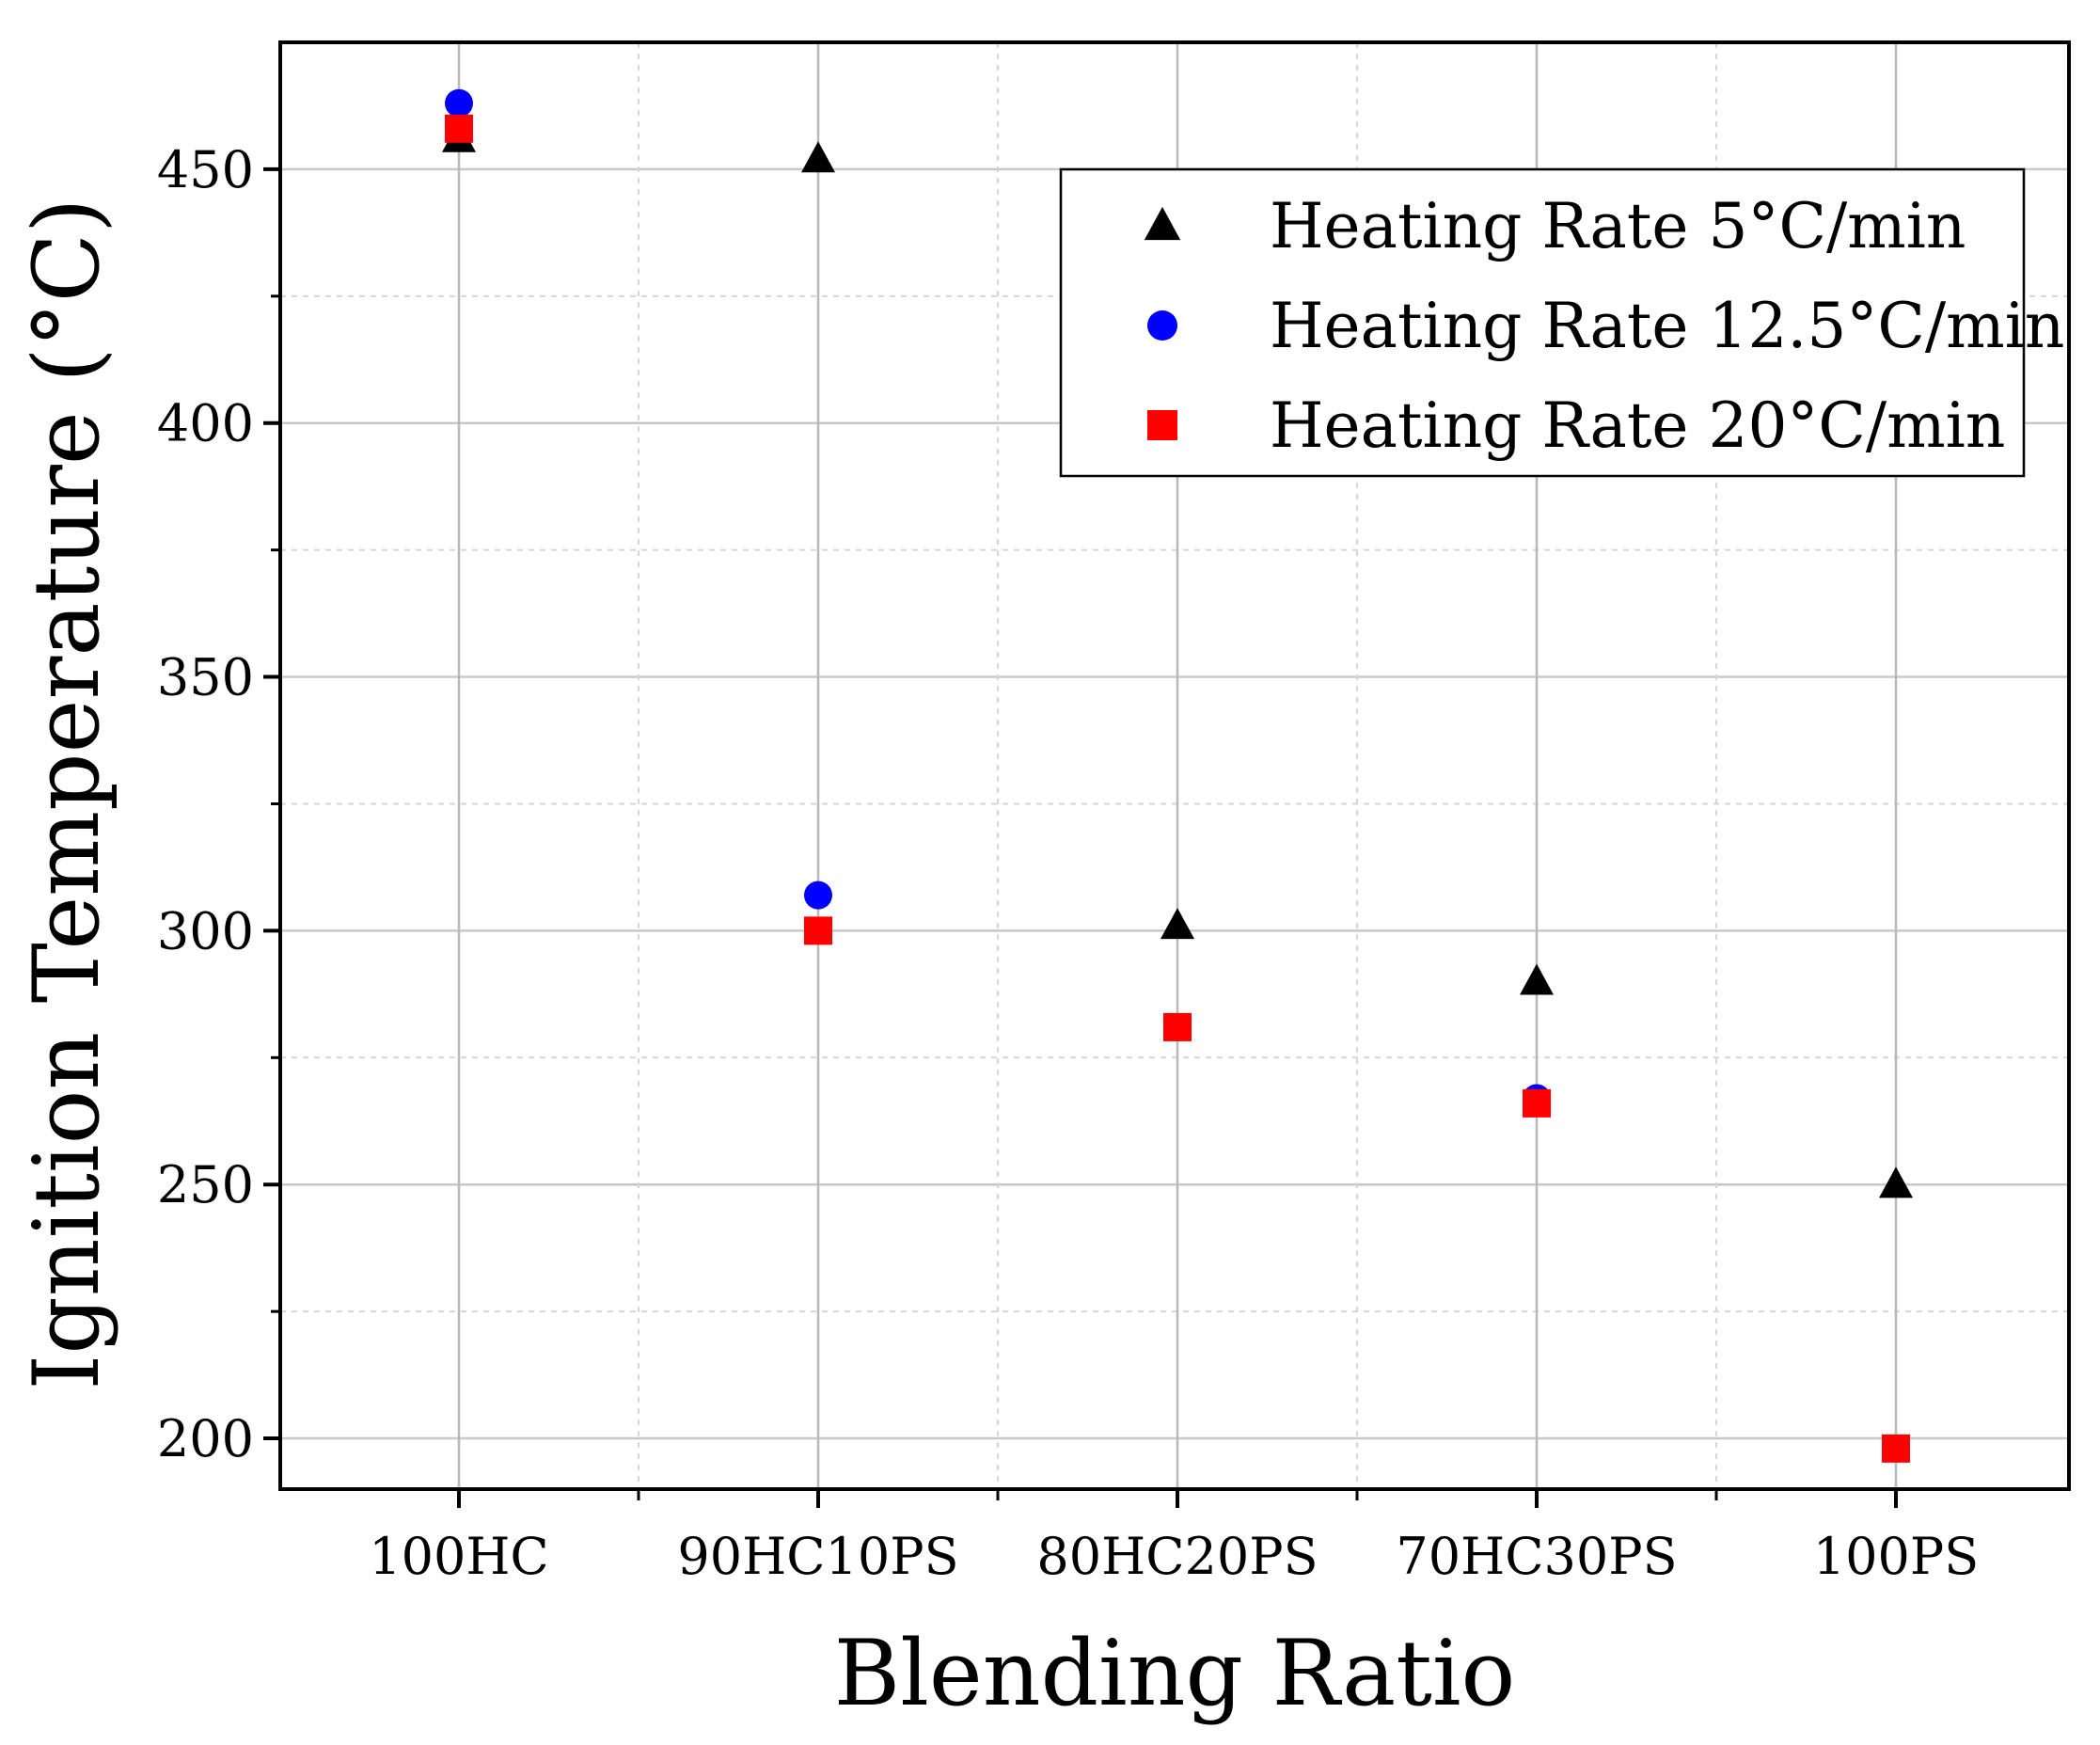  I want to click on y-tick-label: 400, so click(205, 424).